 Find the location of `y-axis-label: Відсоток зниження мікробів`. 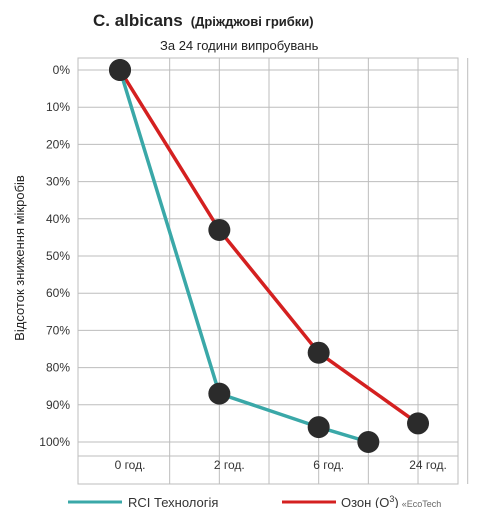

y-axis-label: Відсоток зниження мікробів is located at coordinates (19, 258).